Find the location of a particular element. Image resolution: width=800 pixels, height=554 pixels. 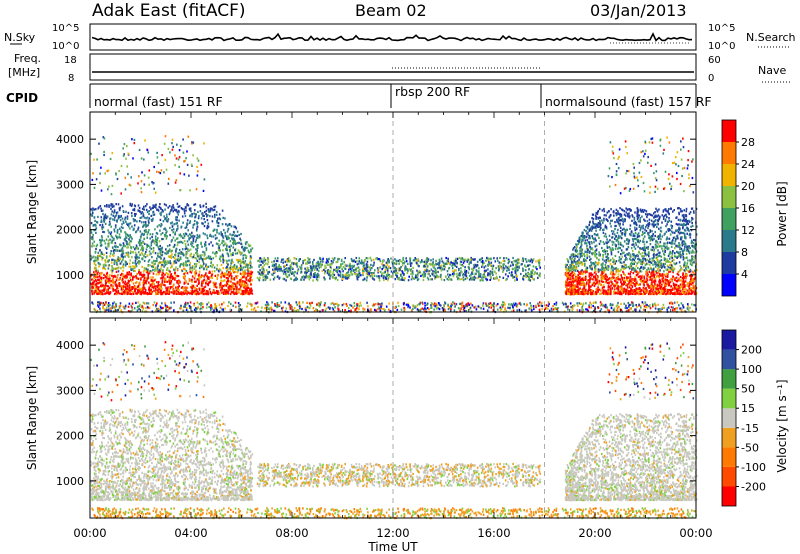

x-axis: 00:00 04:00 08:00 12:00 16:00 20:00 00:00 is located at coordinates (392, 533).